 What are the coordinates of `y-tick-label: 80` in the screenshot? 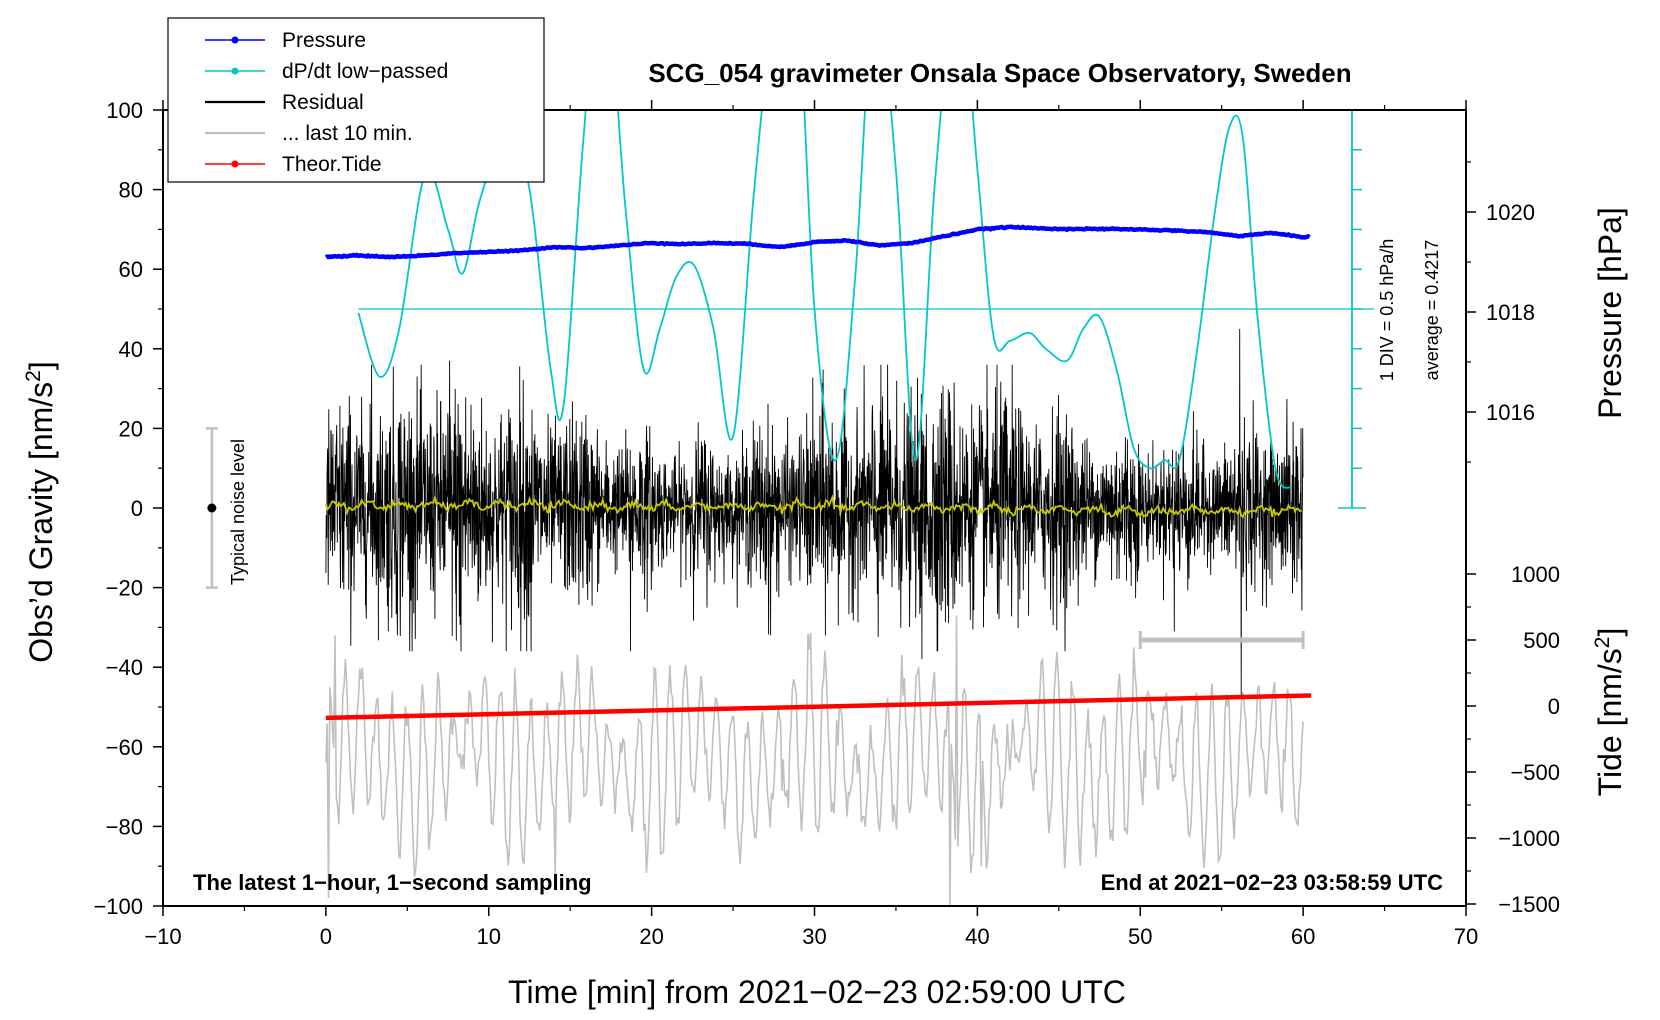 It's located at (131, 190).